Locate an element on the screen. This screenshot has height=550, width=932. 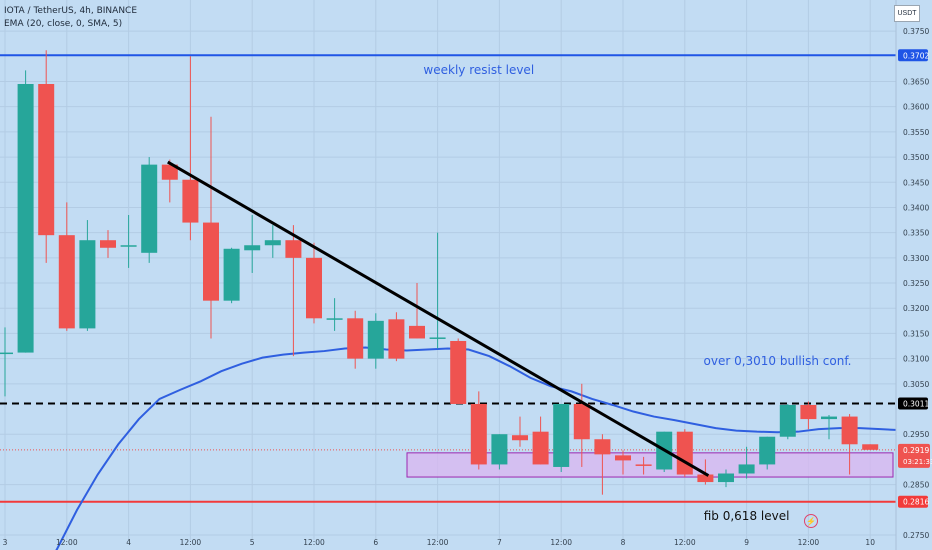
price-label-resist: 0.3702 is located at coordinates (916, 55).